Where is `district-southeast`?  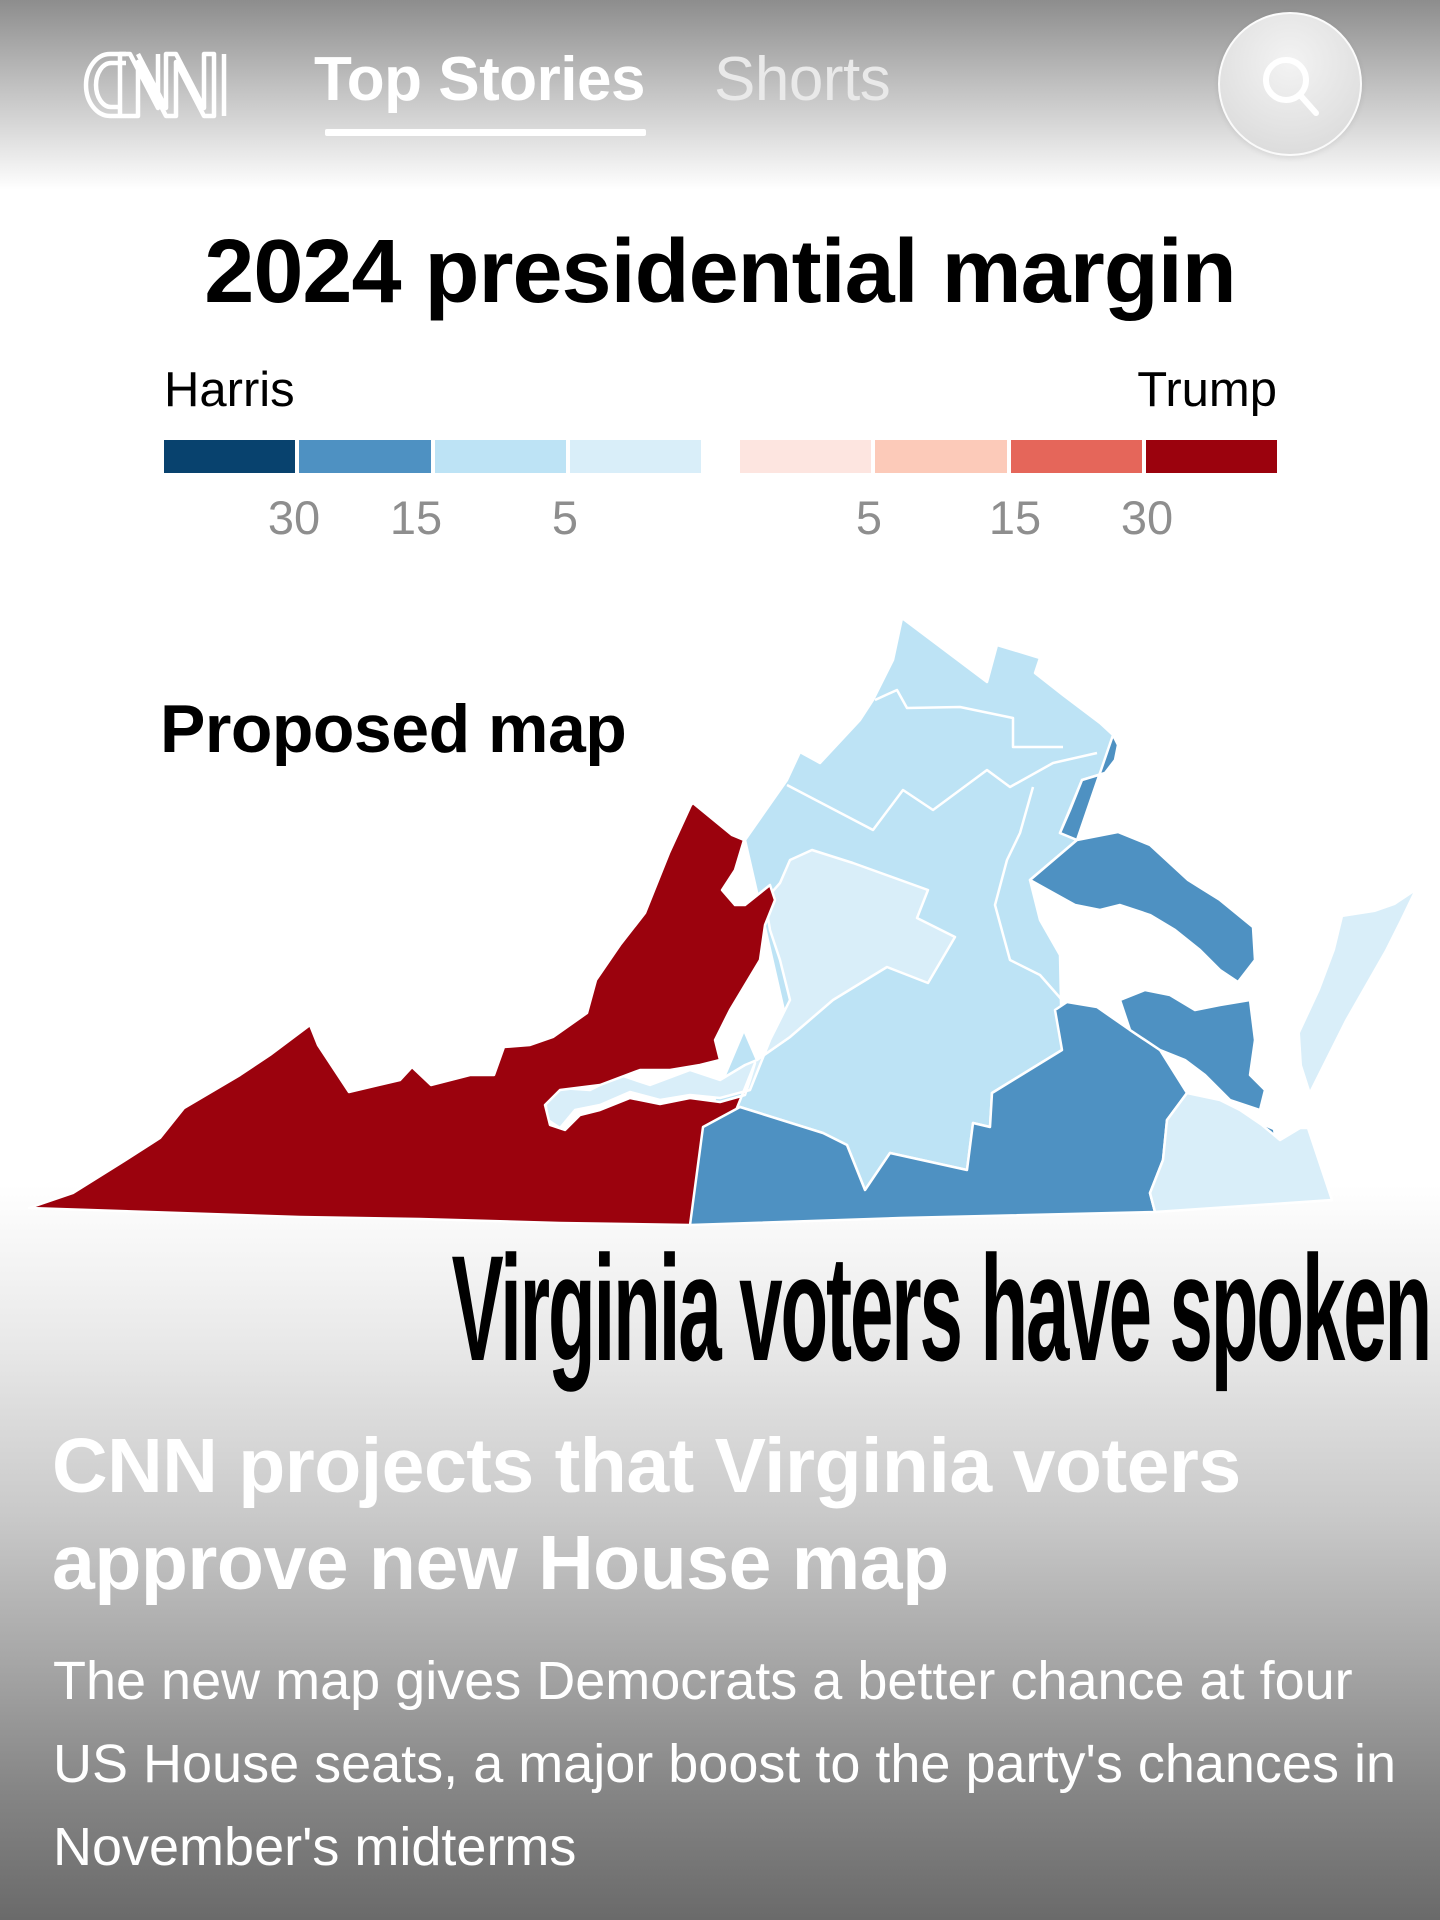
district-southeast is located at coordinates (1241, 1152).